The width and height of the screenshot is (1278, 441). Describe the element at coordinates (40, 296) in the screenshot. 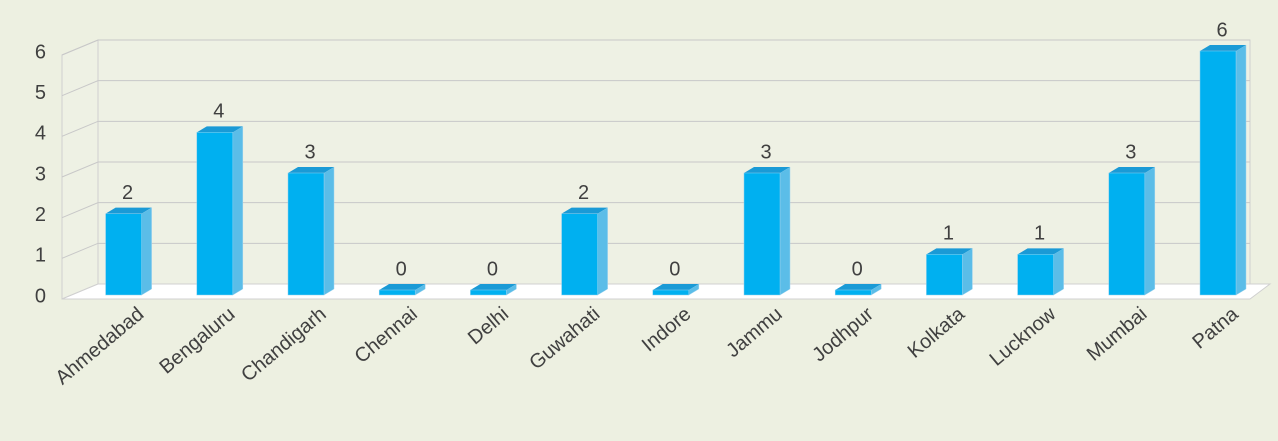

I see `y-tick-label: 0` at that location.